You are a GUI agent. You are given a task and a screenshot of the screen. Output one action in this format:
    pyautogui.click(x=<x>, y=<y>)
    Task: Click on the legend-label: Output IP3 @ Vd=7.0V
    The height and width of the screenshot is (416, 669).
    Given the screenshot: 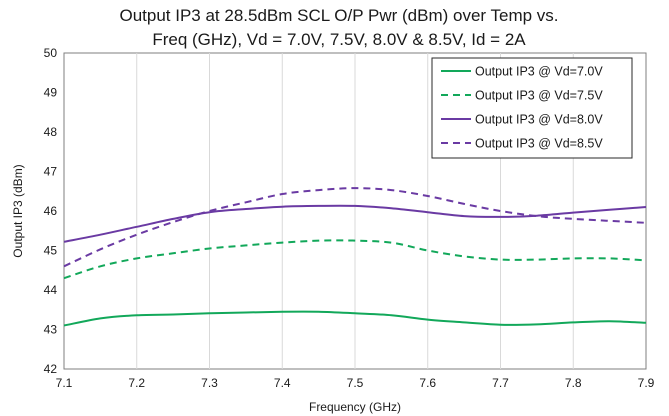 What is the action you would take?
    pyautogui.click(x=539, y=72)
    